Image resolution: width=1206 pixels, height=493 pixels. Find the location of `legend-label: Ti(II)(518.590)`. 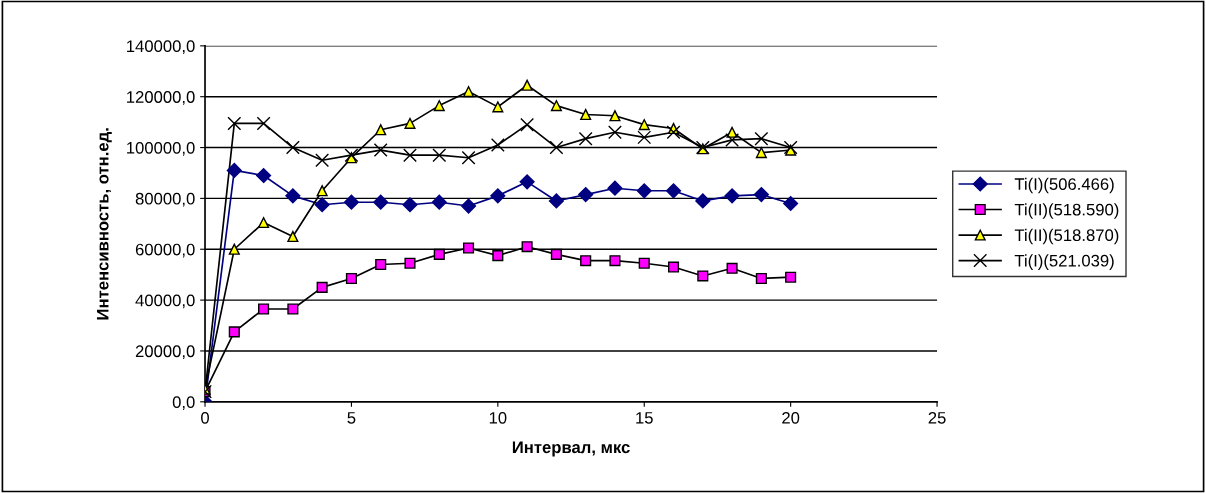

legend-label: Ti(II)(518.590) is located at coordinates (1066, 211).